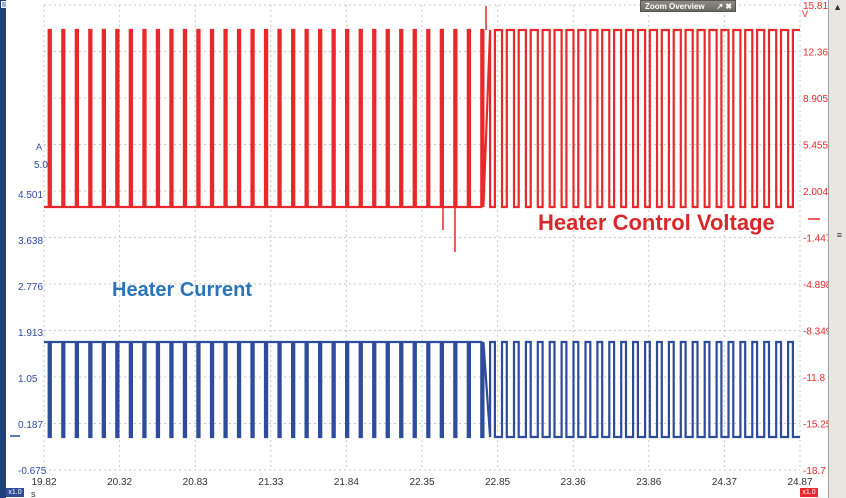 The image size is (846, 498). I want to click on voltage-series-label: Heater Control Voltage, so click(656, 222).